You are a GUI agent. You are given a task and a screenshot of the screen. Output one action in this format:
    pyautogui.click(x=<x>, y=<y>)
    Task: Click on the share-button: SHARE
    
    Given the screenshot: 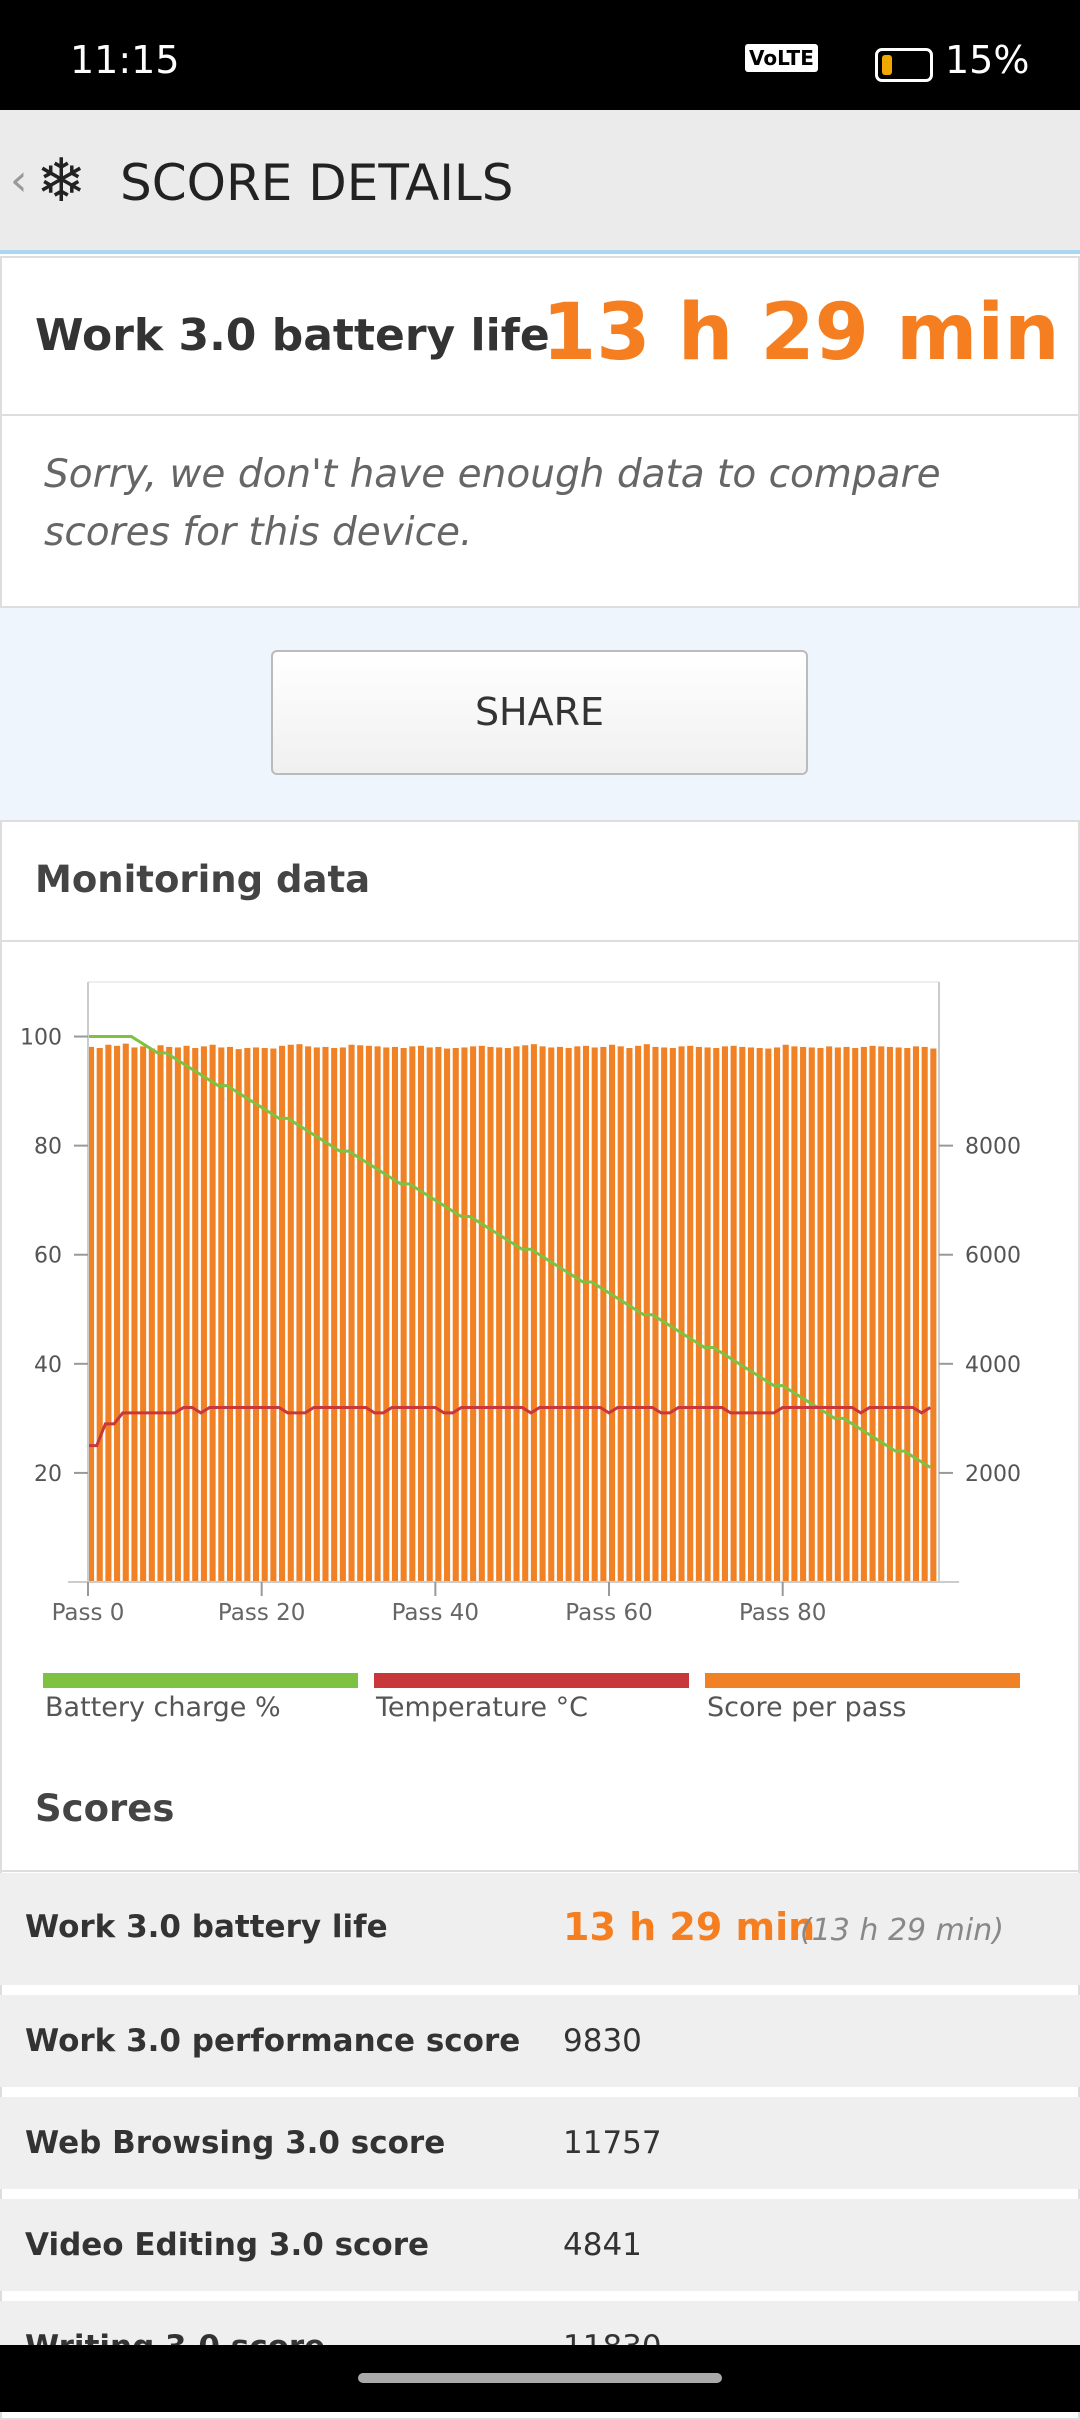 What is the action you would take?
    pyautogui.click(x=539, y=712)
    